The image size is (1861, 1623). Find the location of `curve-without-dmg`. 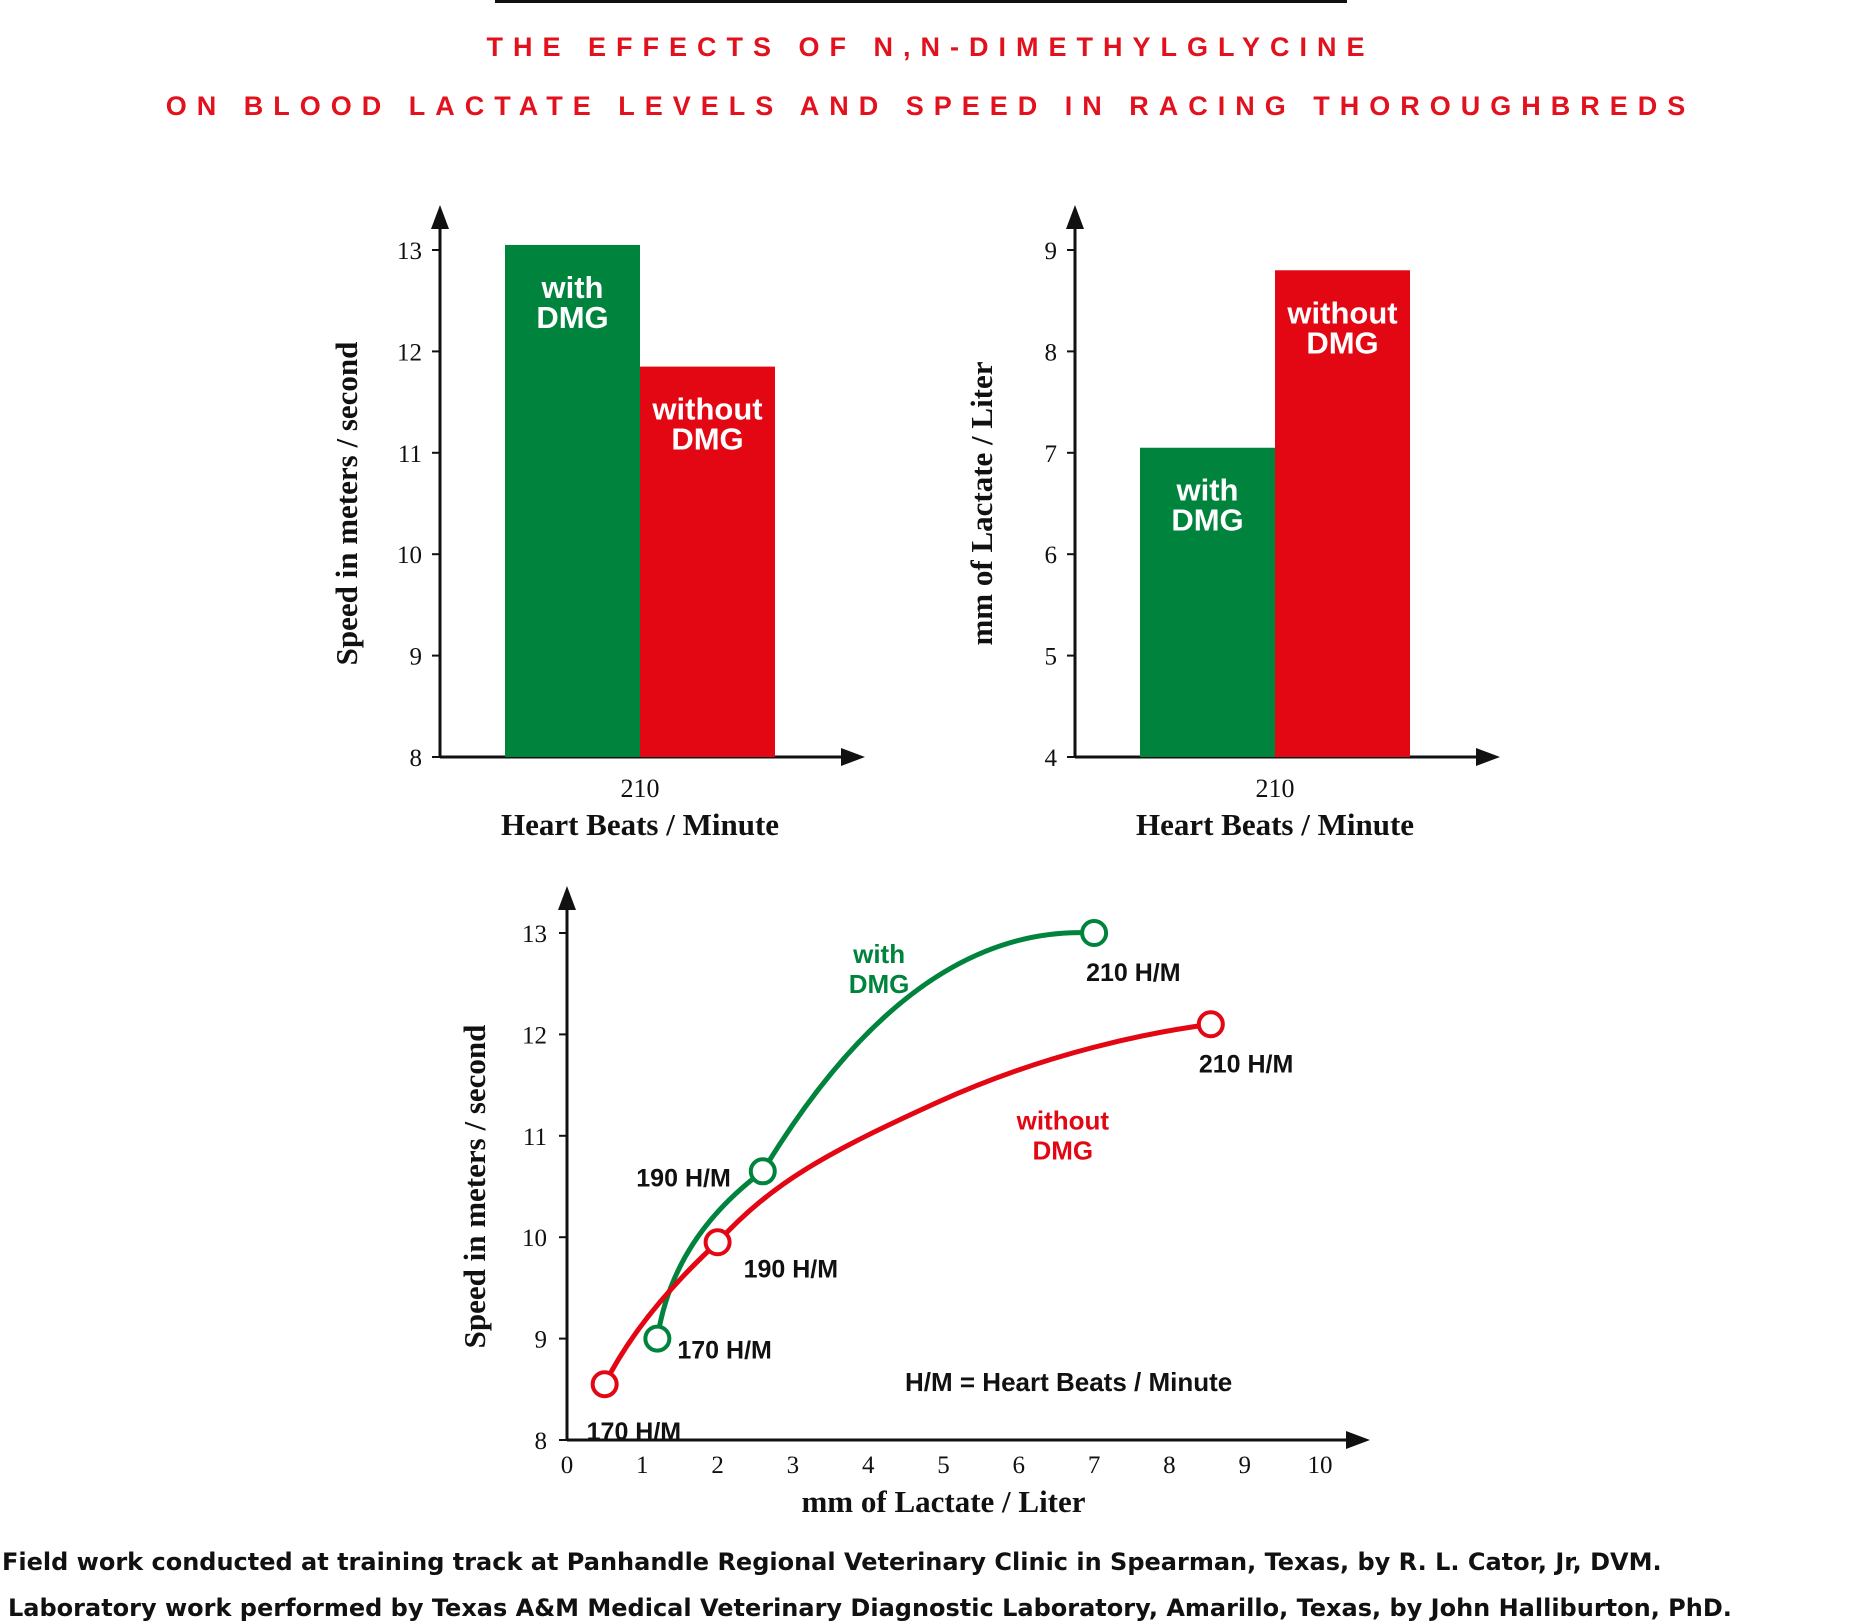

curve-without-dmg is located at coordinates (908, 1204).